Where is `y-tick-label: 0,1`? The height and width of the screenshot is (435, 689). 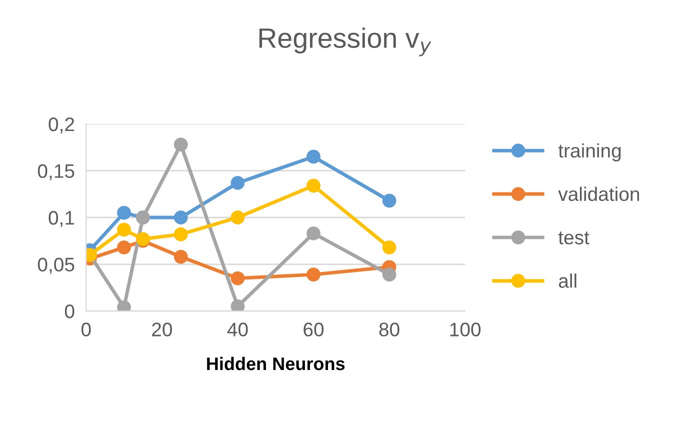 y-tick-label: 0,1 is located at coordinates (61, 219).